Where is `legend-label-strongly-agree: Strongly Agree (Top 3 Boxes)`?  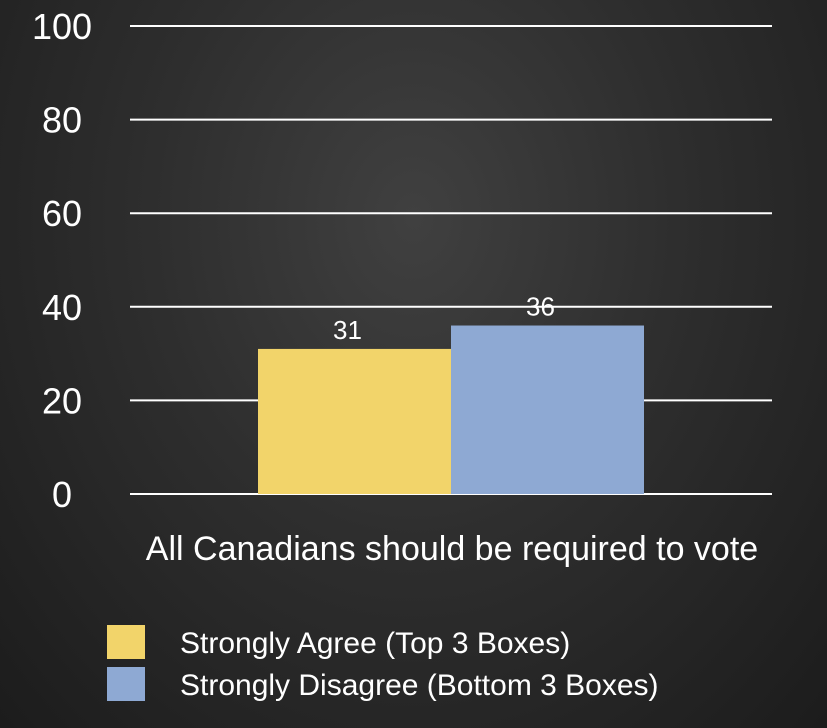 legend-label-strongly-agree: Strongly Agree (Top 3 Boxes) is located at coordinates (375, 643).